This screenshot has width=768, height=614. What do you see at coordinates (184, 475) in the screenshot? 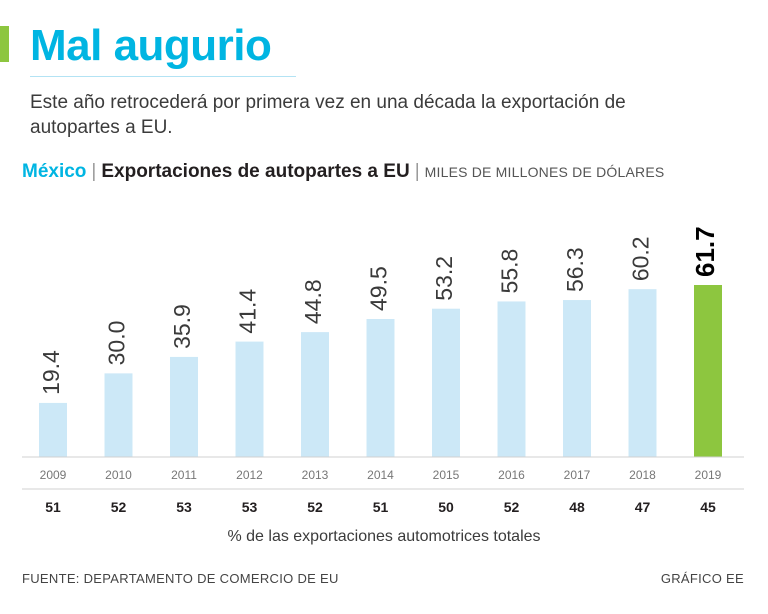
I see `x-tick-label: 2011` at bounding box center [184, 475].